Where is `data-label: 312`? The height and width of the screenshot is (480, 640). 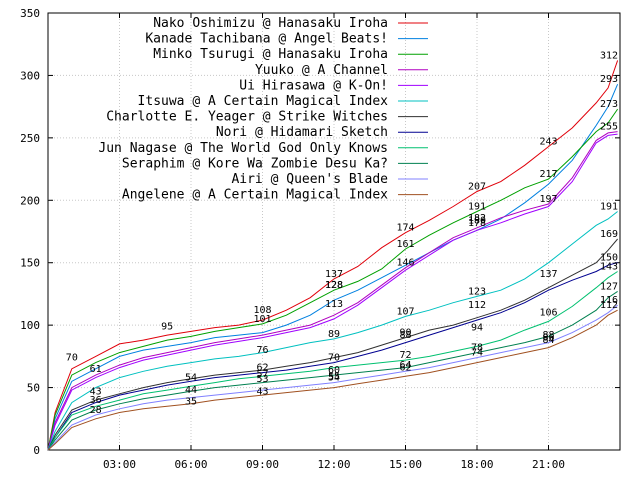 data-label: 312 is located at coordinates (609, 55).